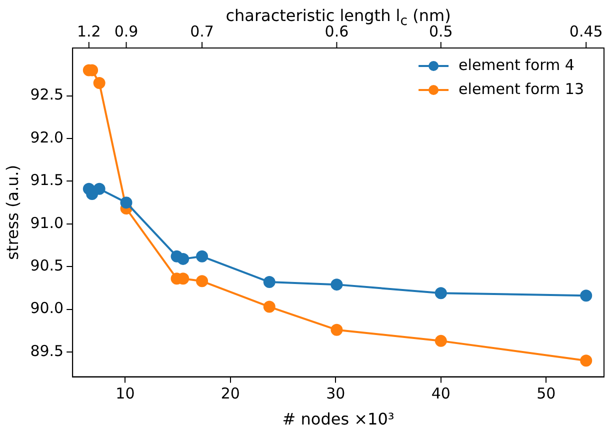 This screenshot has height=434, width=611. What do you see at coordinates (546, 393) in the screenshot?
I see `x-tick-label: 50` at bounding box center [546, 393].